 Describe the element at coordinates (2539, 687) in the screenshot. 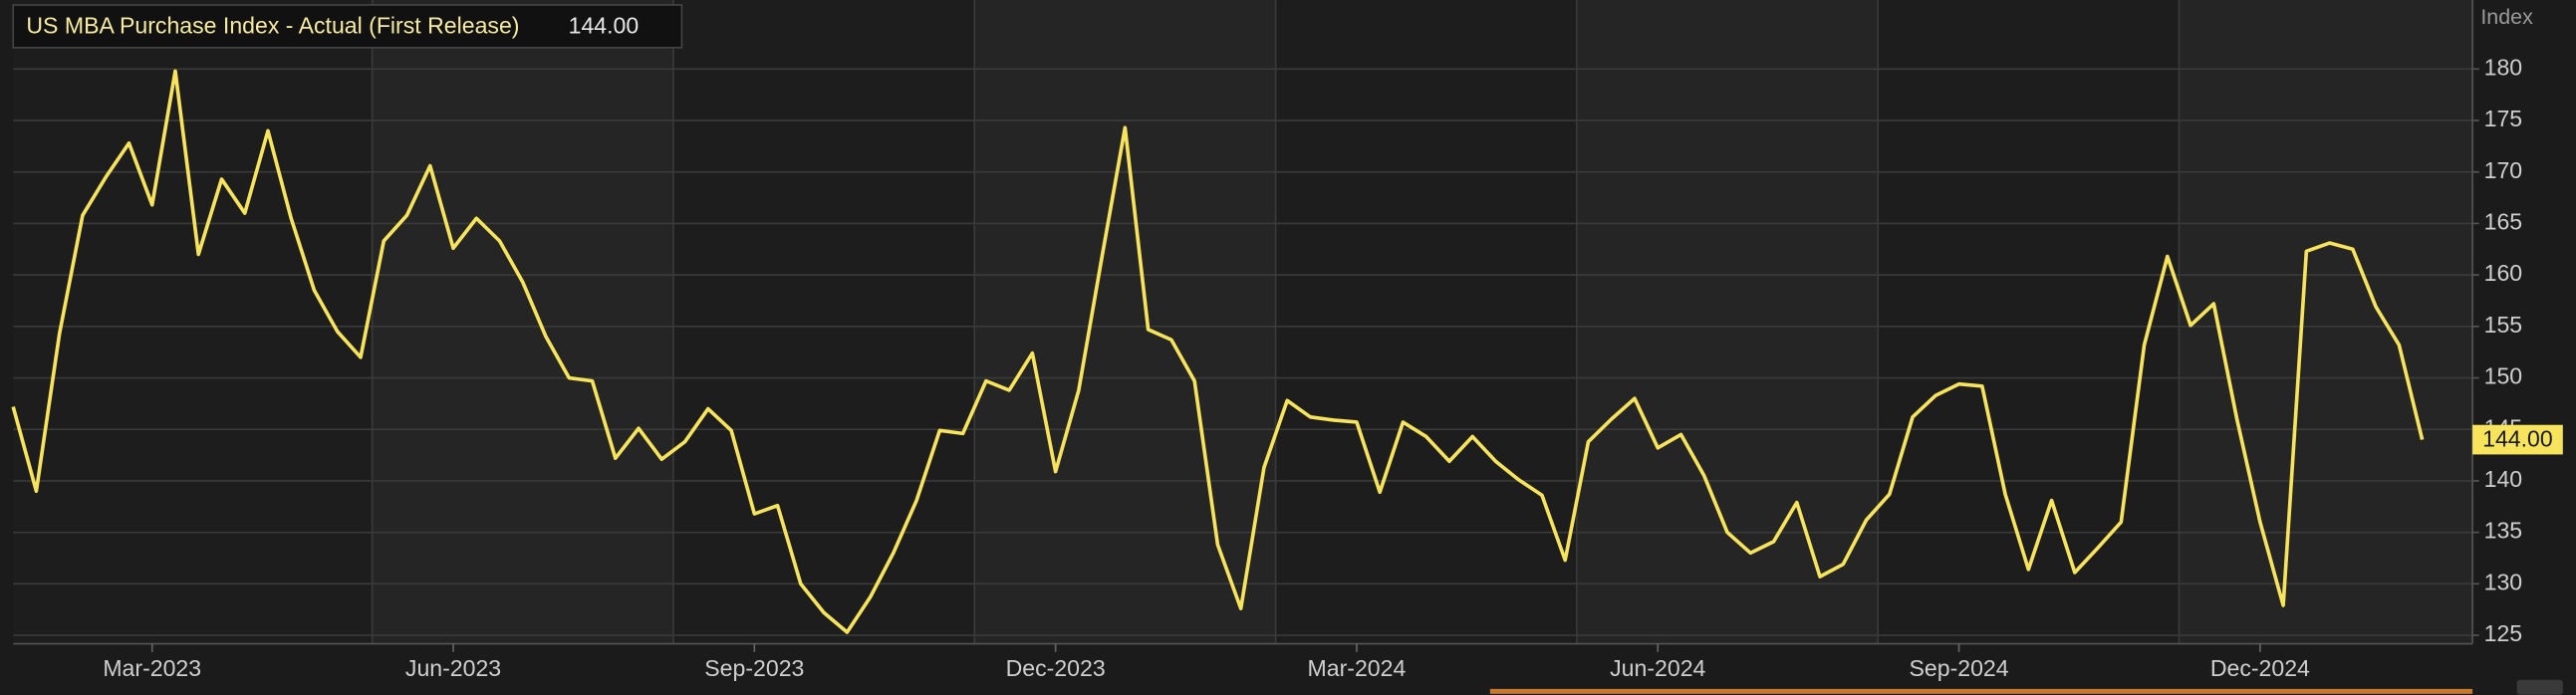

I see `scroll-button` at that location.